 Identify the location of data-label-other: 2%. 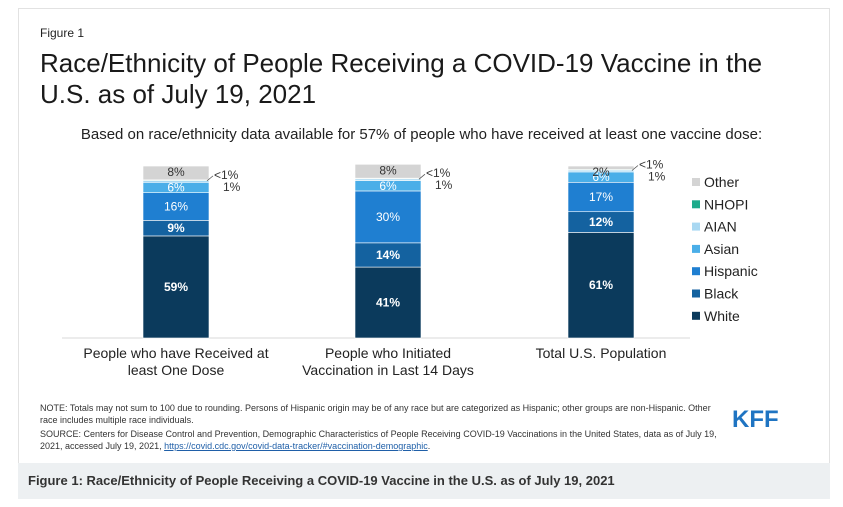
(601, 172).